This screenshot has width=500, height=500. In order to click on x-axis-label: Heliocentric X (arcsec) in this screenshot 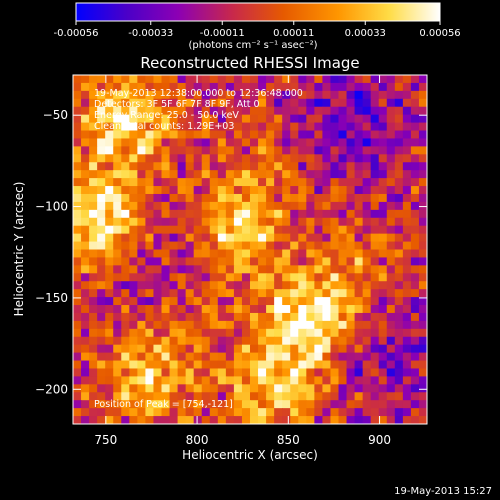, I will do `click(250, 455)`.